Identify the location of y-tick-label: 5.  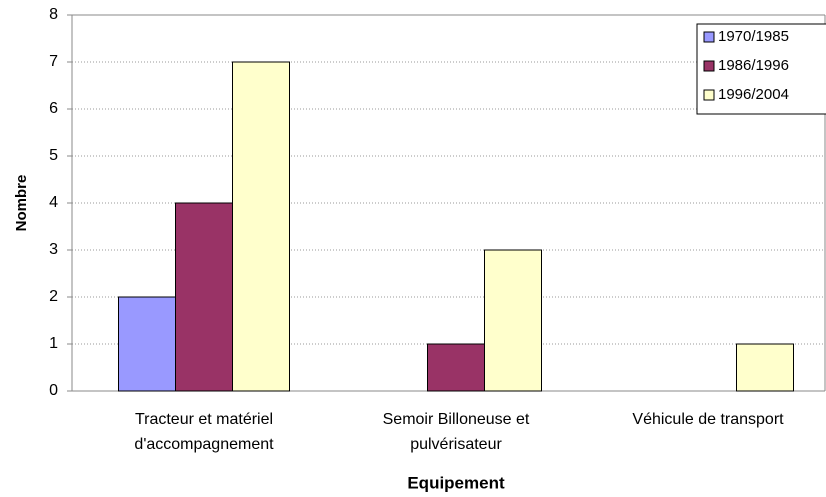
(53, 155).